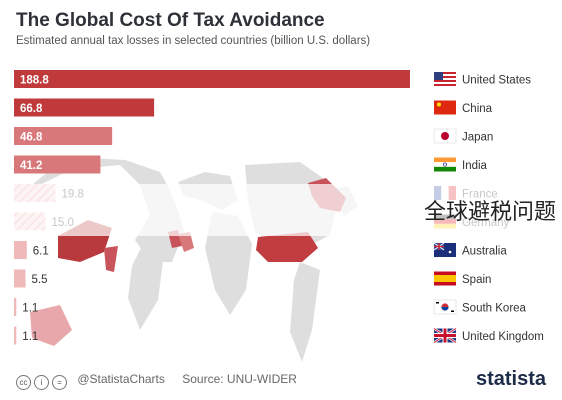 This screenshot has height=400, width=562. I want to click on value-label-south-korea: 1.1, so click(30, 309).